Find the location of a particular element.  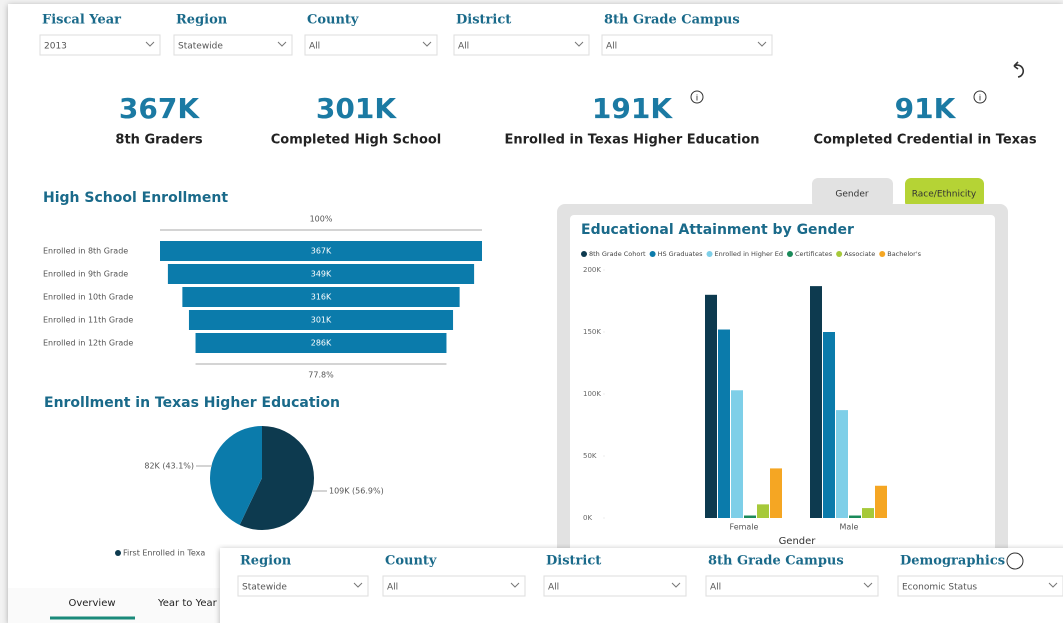

kpi-label: Completed Credential in Texas is located at coordinates (924, 140).